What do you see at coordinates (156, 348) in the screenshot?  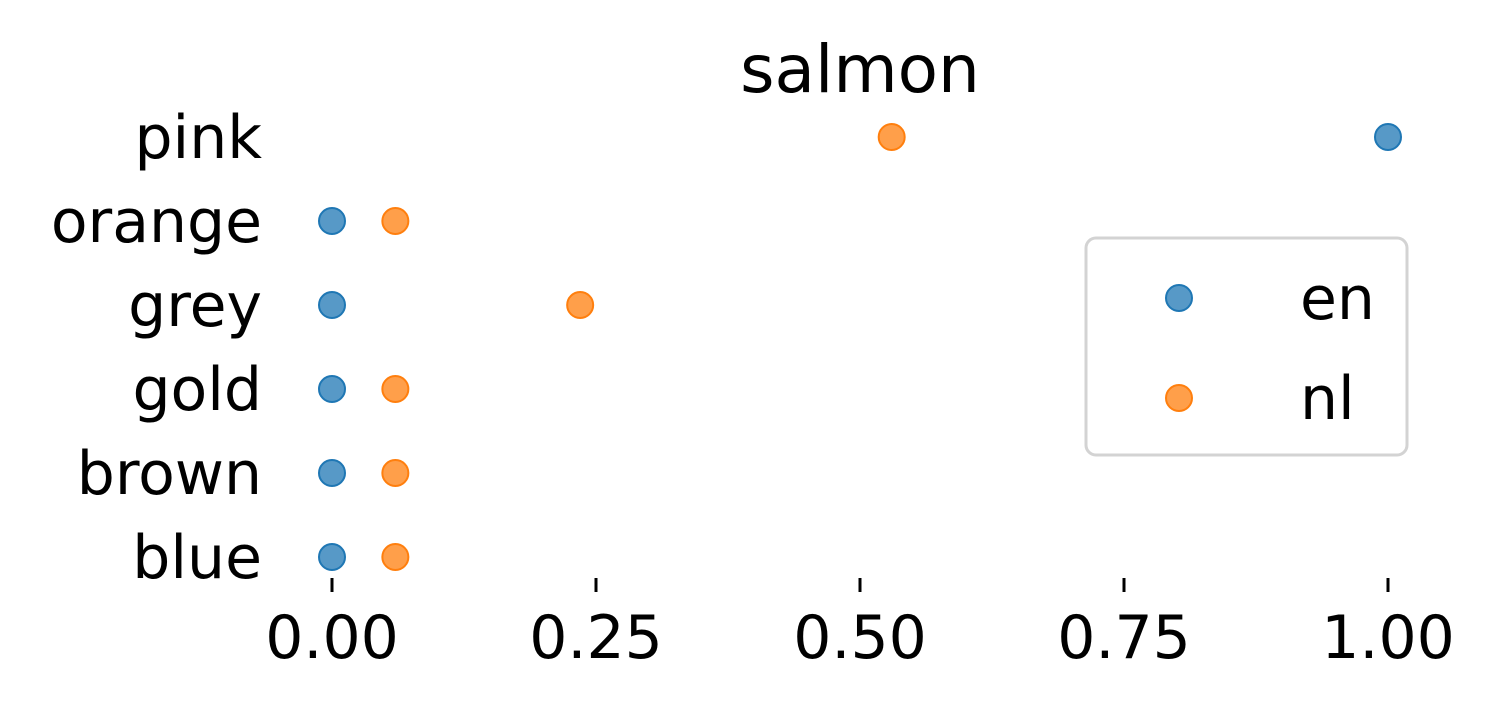 I see `y-axis-labels: blue brown gold grey orange pink` at bounding box center [156, 348].